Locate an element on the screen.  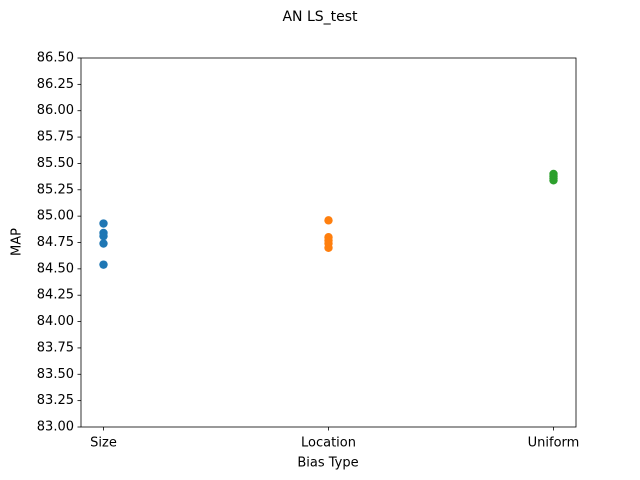
y-tick-label: 84.75 is located at coordinates (55, 242).